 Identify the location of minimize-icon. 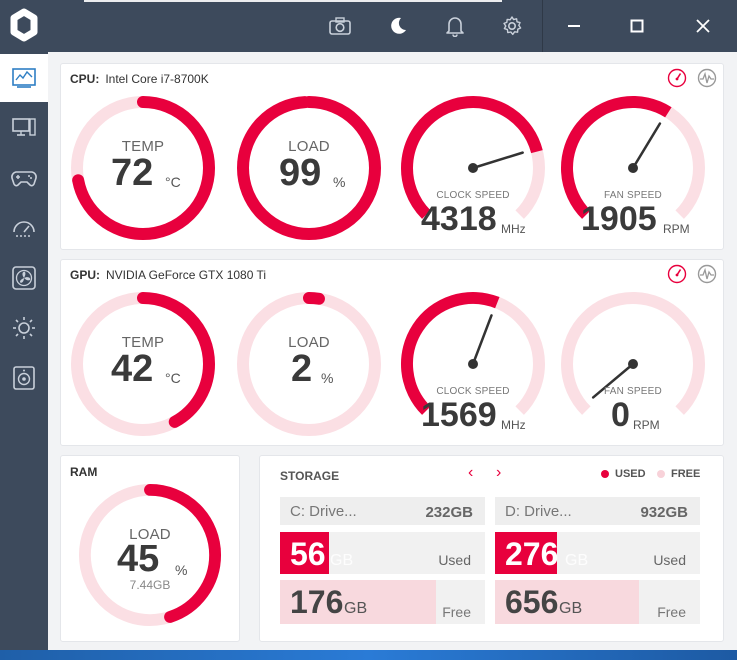
(574, 26).